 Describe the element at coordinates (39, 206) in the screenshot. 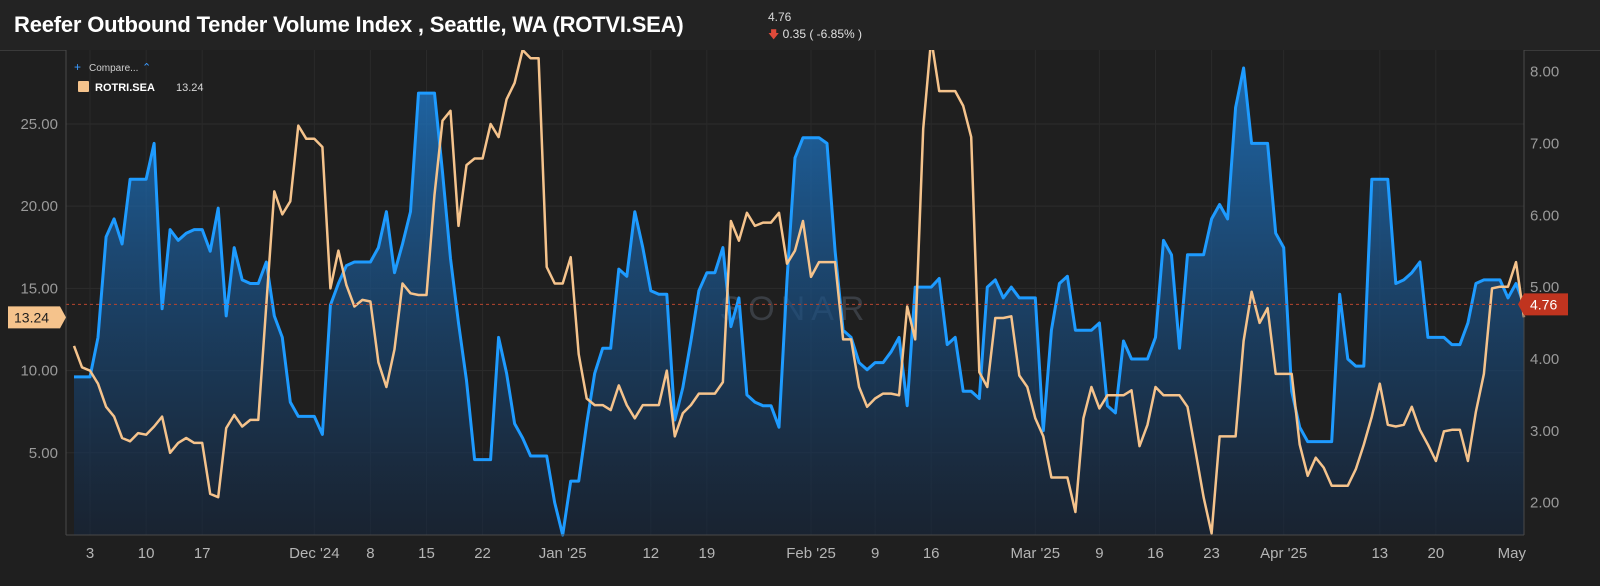

I see `left-tick-label: 20.00` at that location.